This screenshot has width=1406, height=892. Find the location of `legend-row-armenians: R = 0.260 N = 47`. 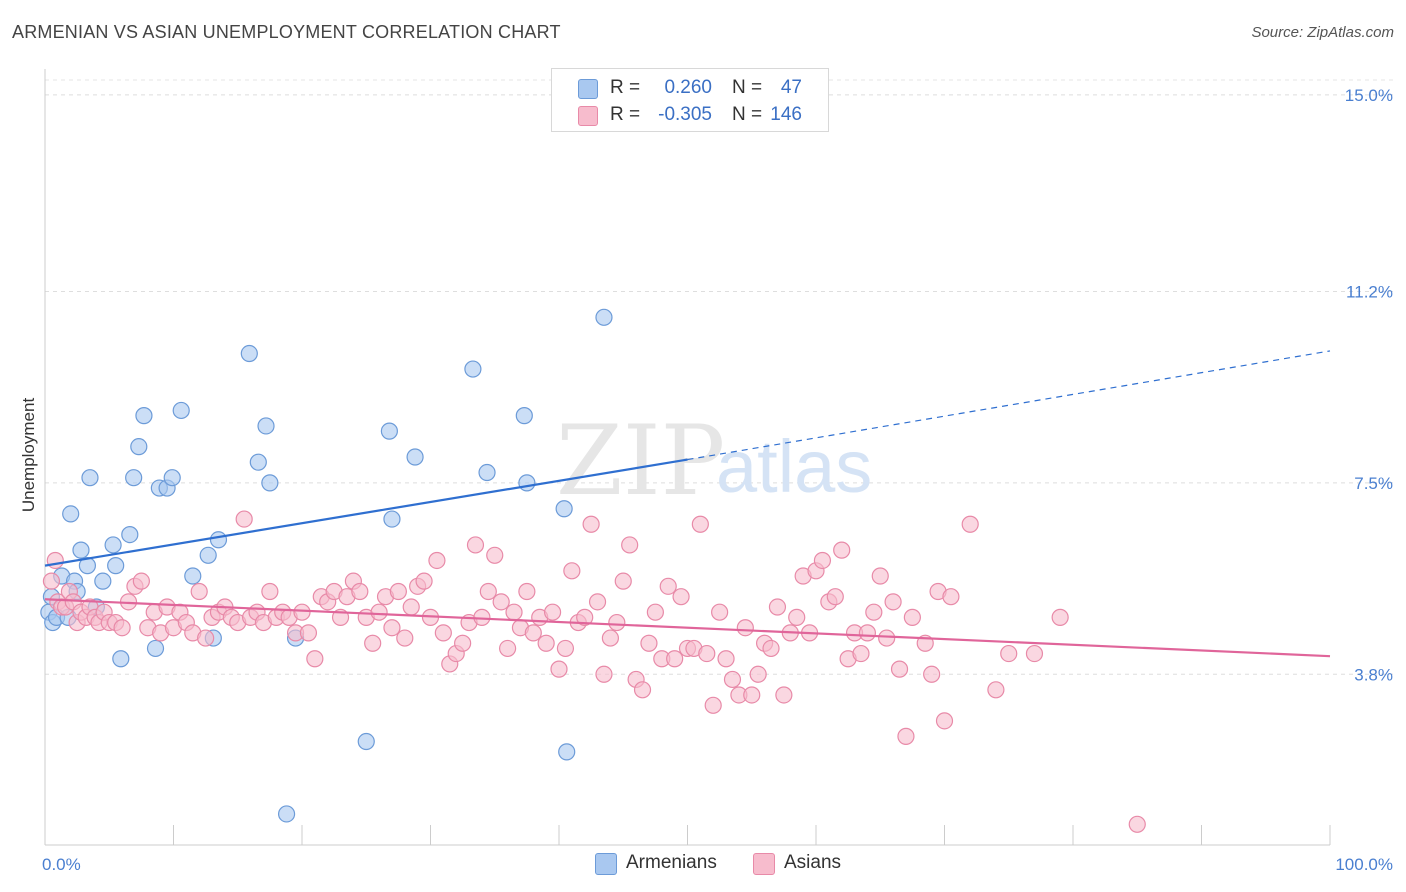

legend-row-armenians: R = 0.260 N = 47 is located at coordinates (690, 88).